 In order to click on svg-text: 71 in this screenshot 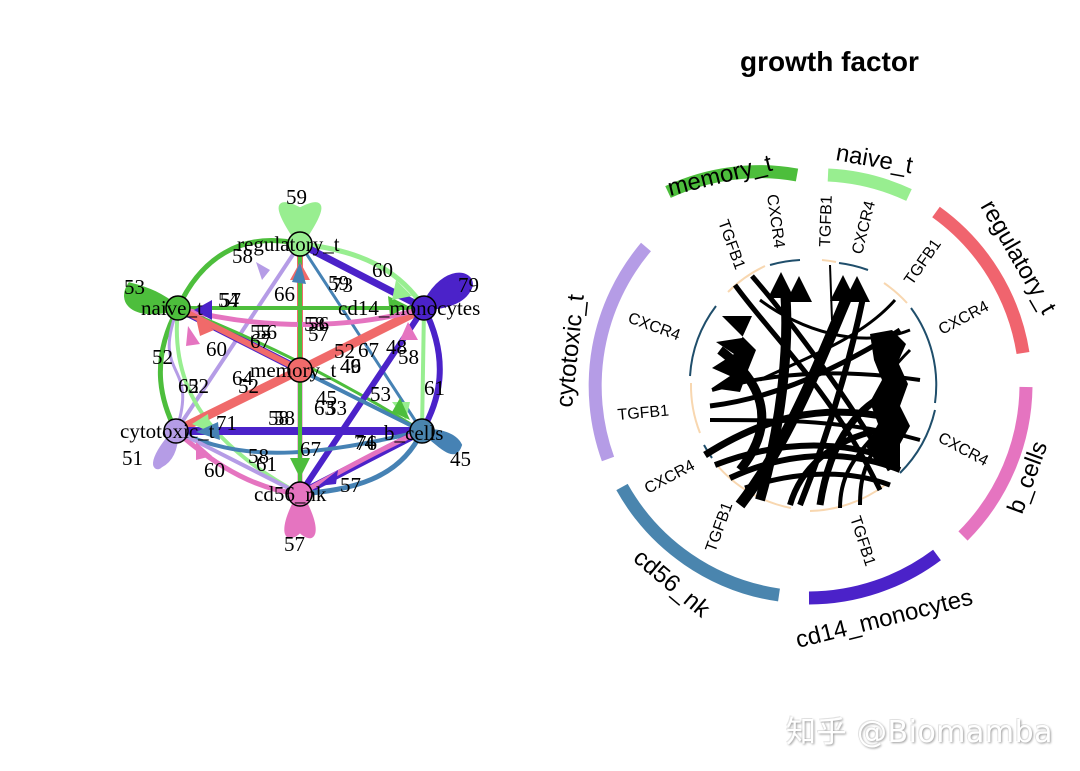, I will do `click(226, 423)`.